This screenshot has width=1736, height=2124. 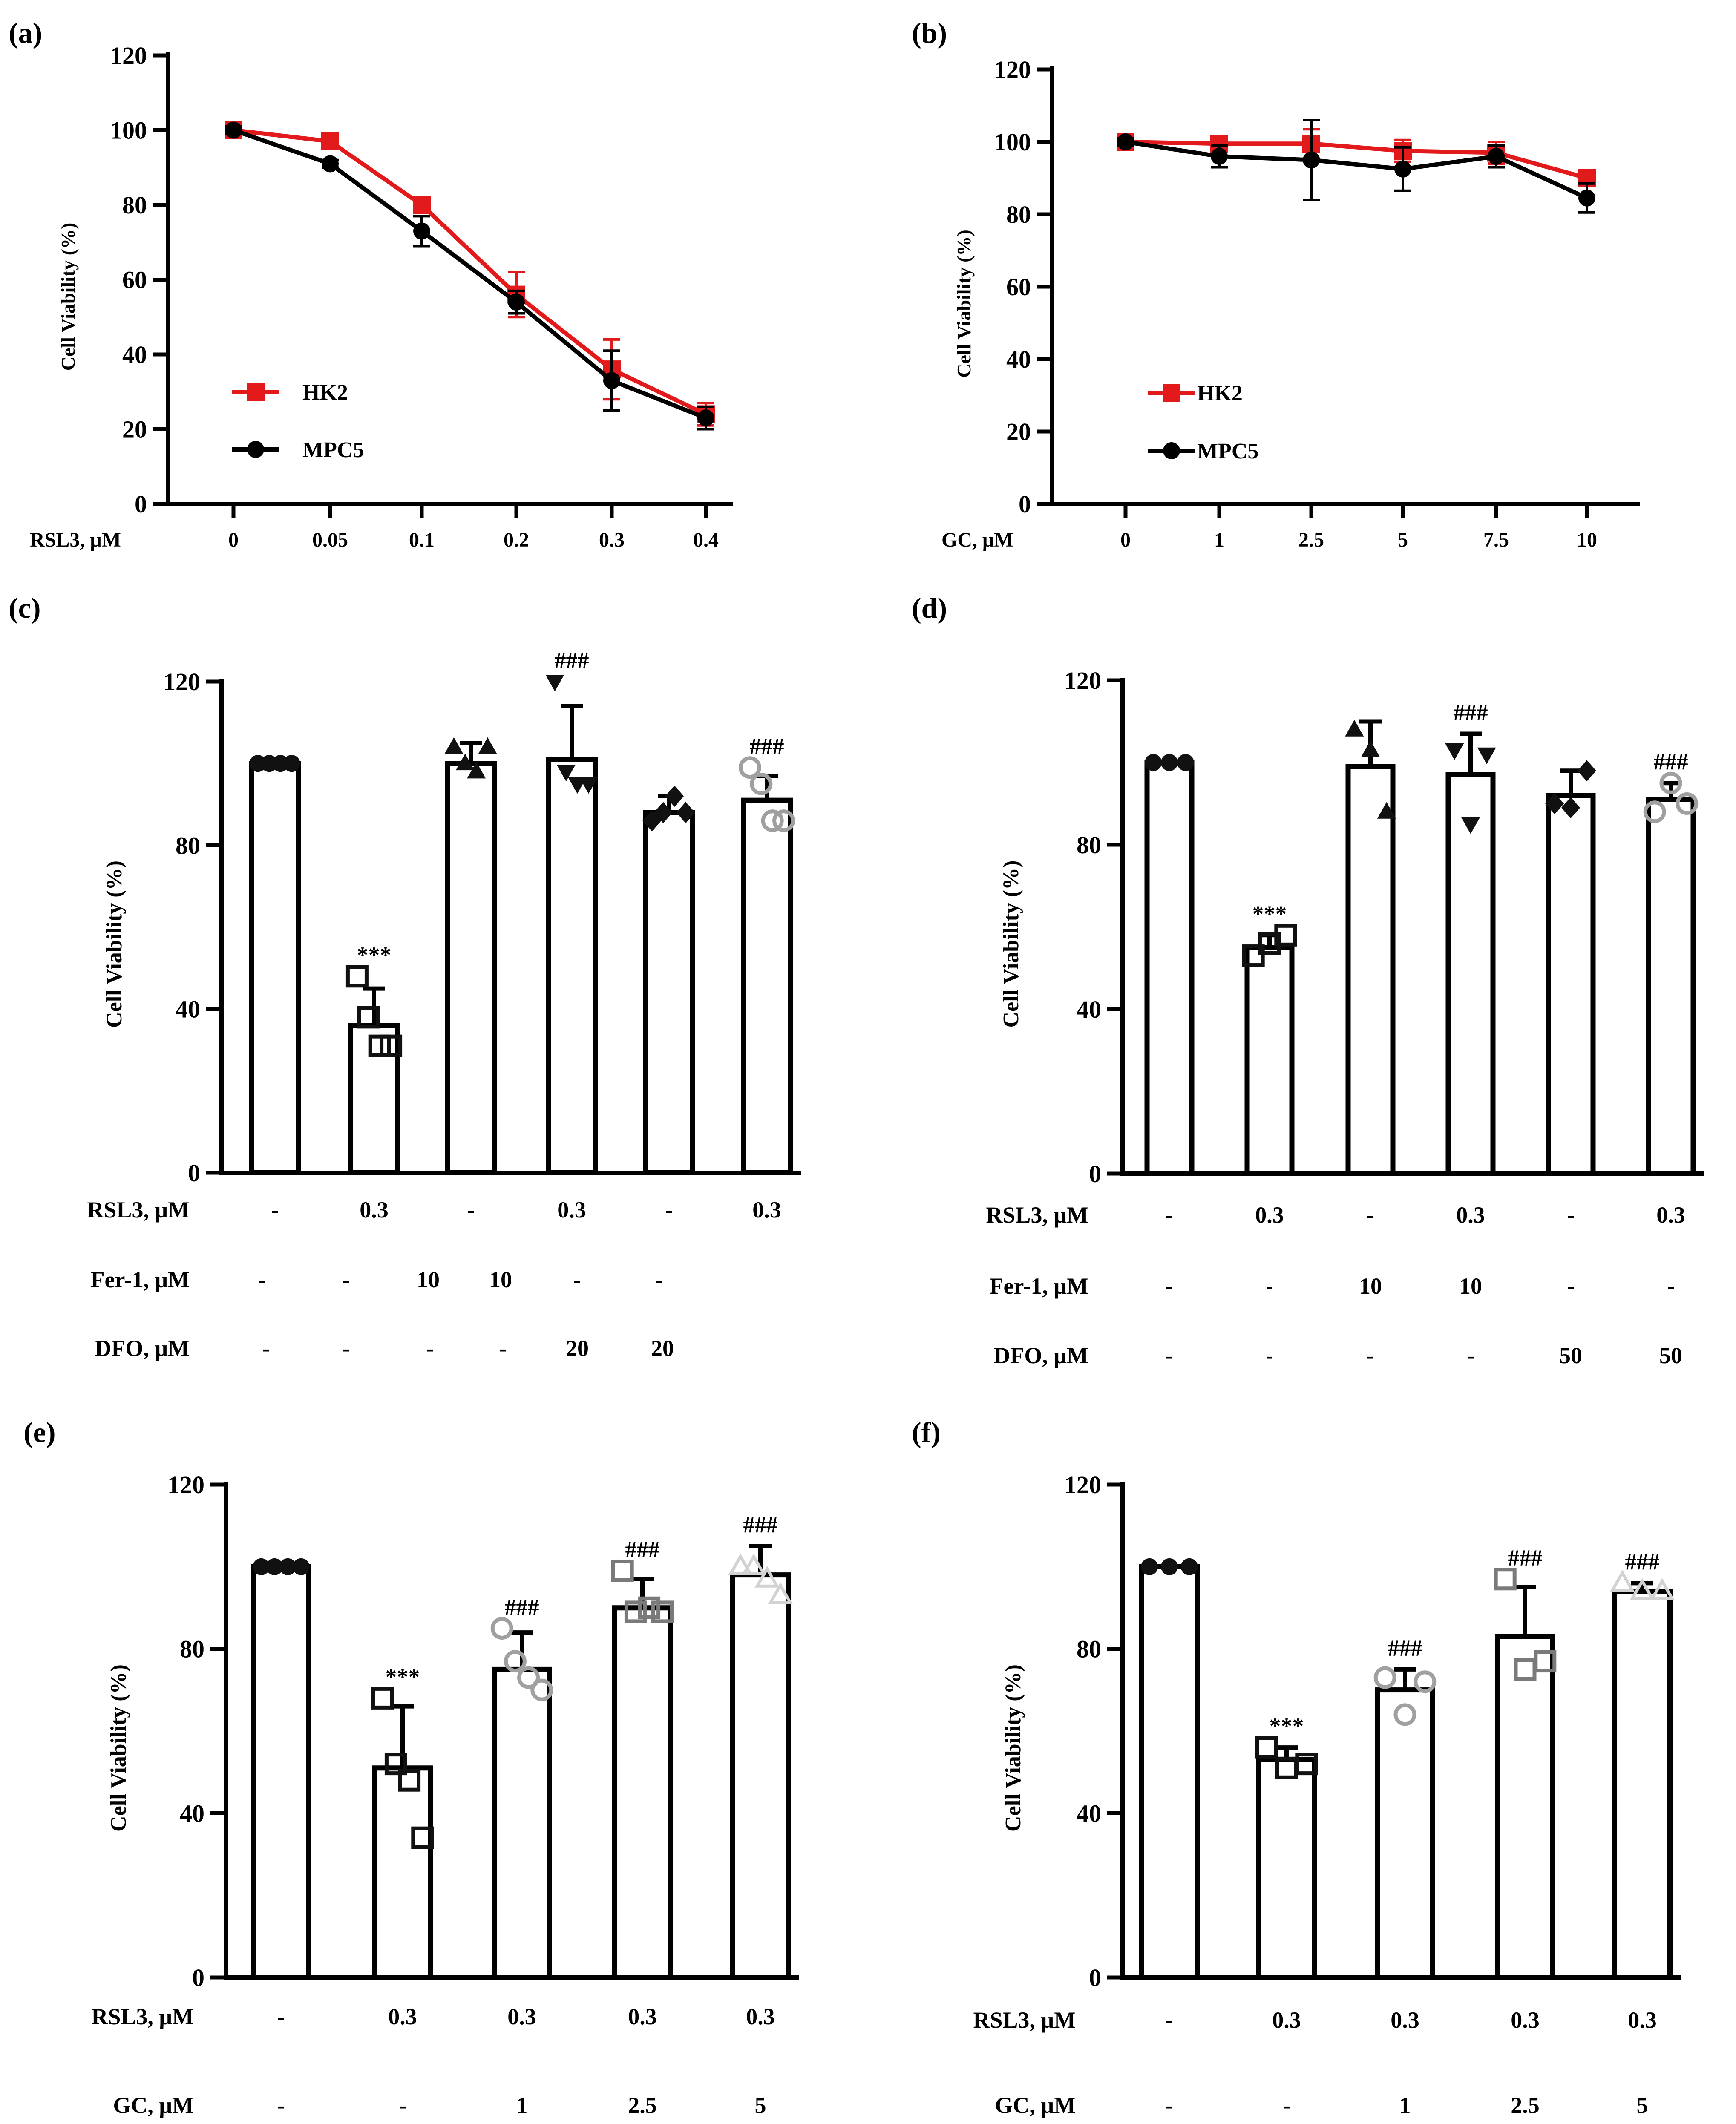 What do you see at coordinates (142, 1348) in the screenshot?
I see `condition-label: DFO, μM` at bounding box center [142, 1348].